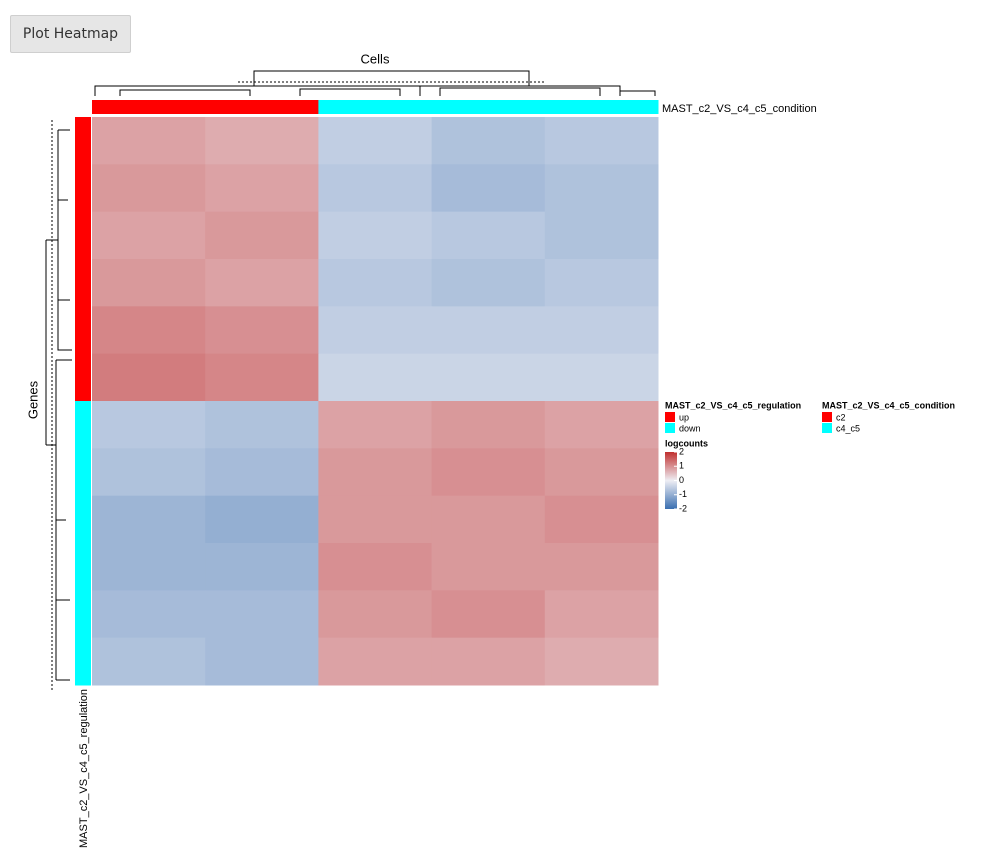 The height and width of the screenshot is (866, 985). What do you see at coordinates (841, 417) in the screenshot?
I see `legend-label: c2` at bounding box center [841, 417].